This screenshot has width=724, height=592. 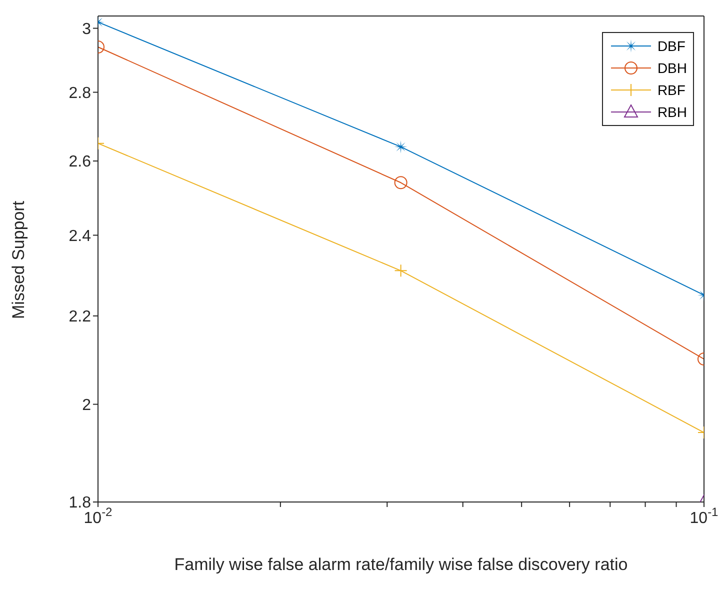 I want to click on y-tick-label: 2.8, so click(x=80, y=93).